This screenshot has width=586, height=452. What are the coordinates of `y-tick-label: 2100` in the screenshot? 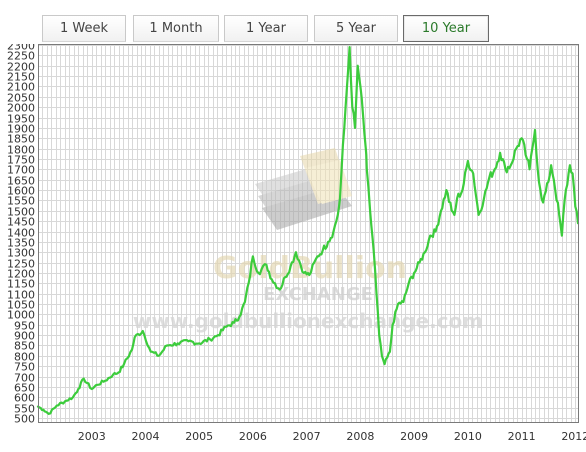 It's located at (21, 87).